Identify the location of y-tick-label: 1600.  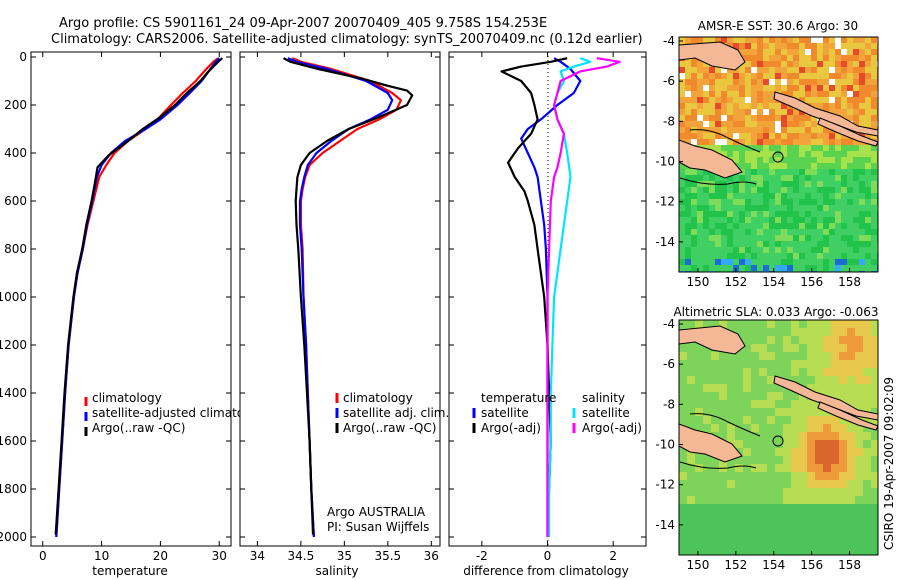
(13, 441).